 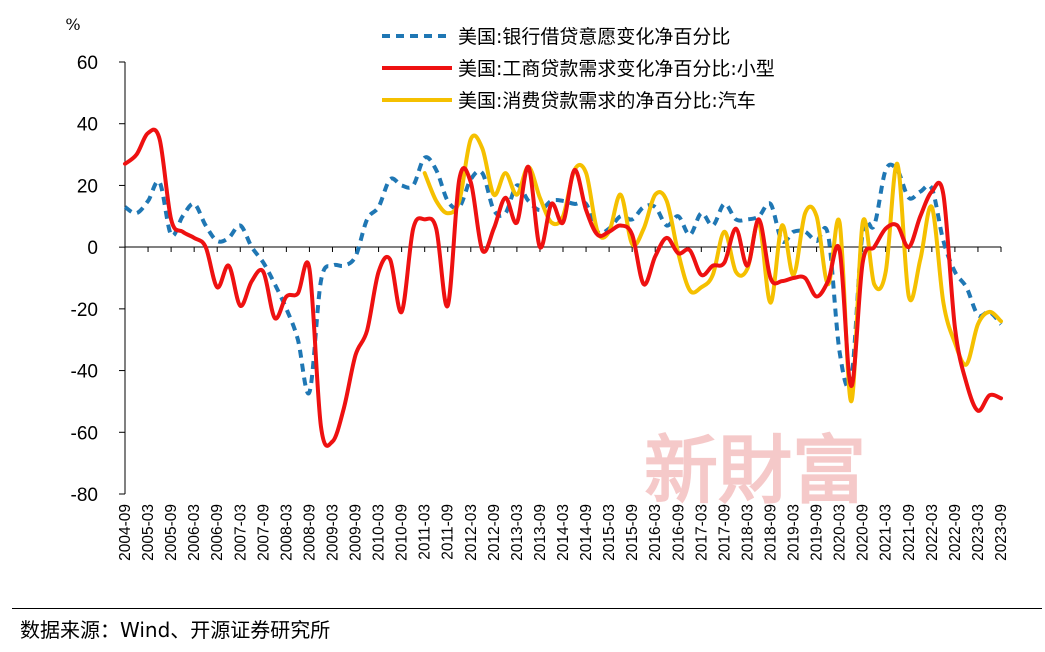 What do you see at coordinates (655, 532) in the screenshot?
I see `x-tick-label: 2016-03` at bounding box center [655, 532].